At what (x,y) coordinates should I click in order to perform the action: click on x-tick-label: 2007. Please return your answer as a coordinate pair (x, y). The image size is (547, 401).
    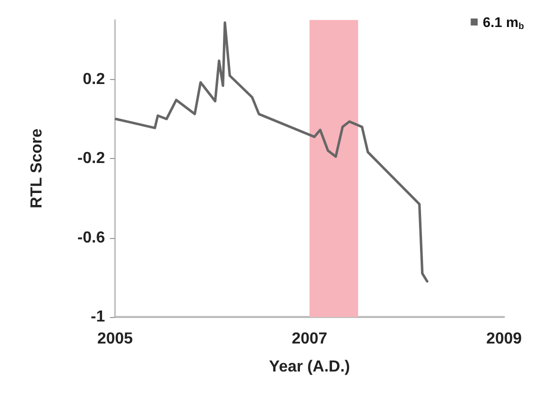
    Looking at the image, I should click on (310, 339).